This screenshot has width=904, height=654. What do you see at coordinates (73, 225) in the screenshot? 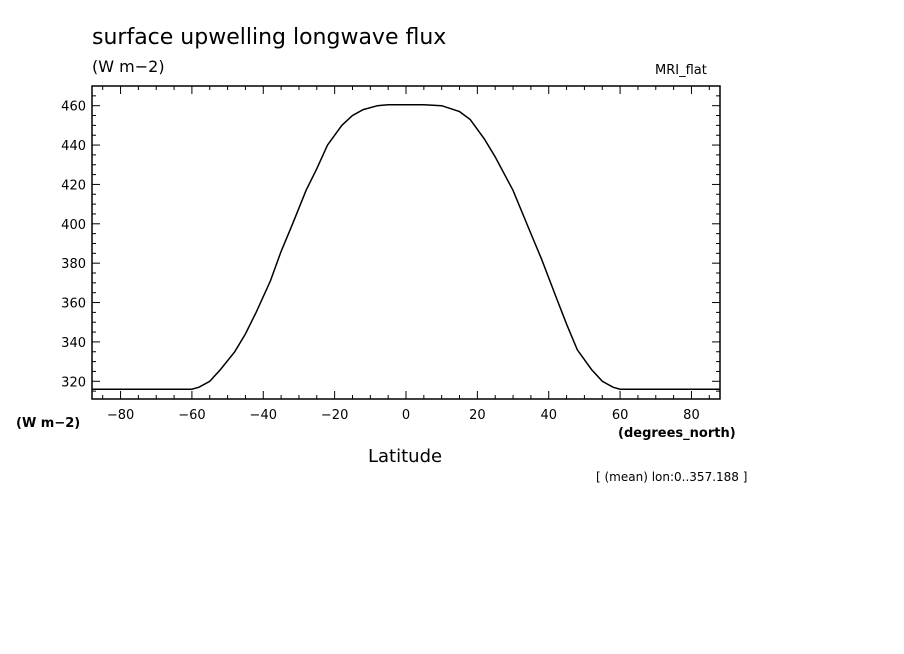
I see `y-tick-label: 400` at bounding box center [73, 225].